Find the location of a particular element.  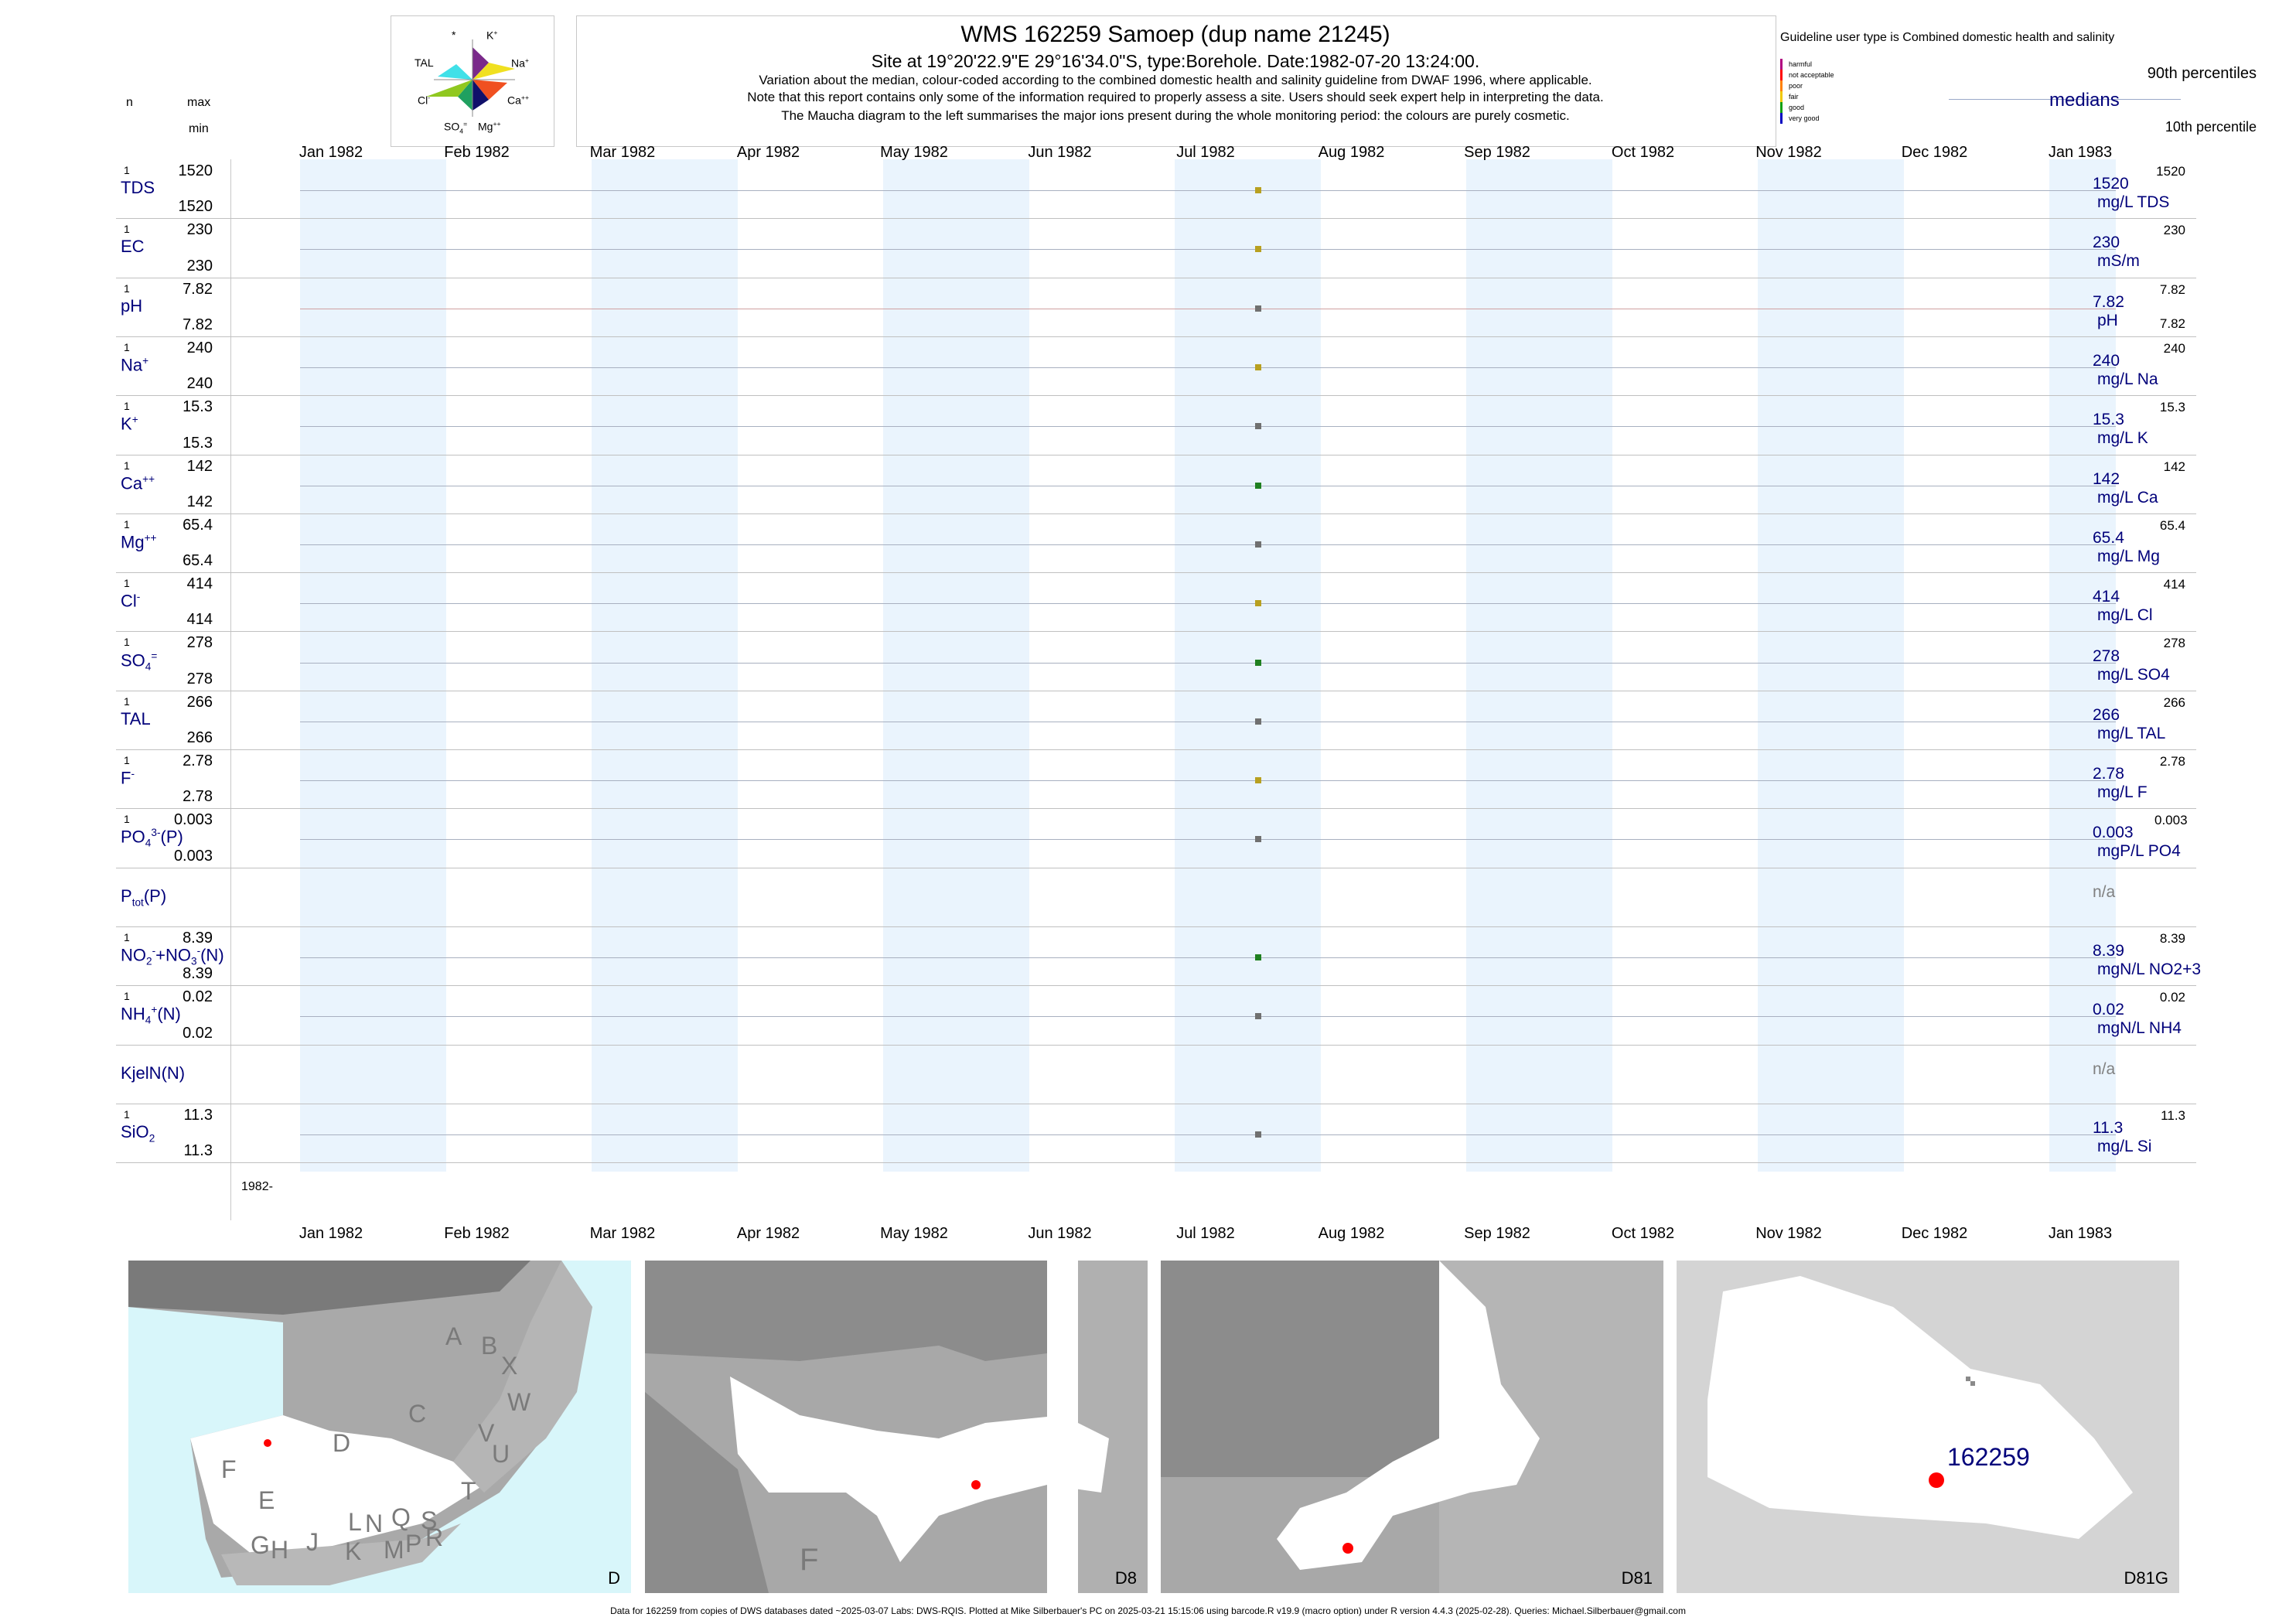

row-ec-label: EC is located at coordinates (133, 247).